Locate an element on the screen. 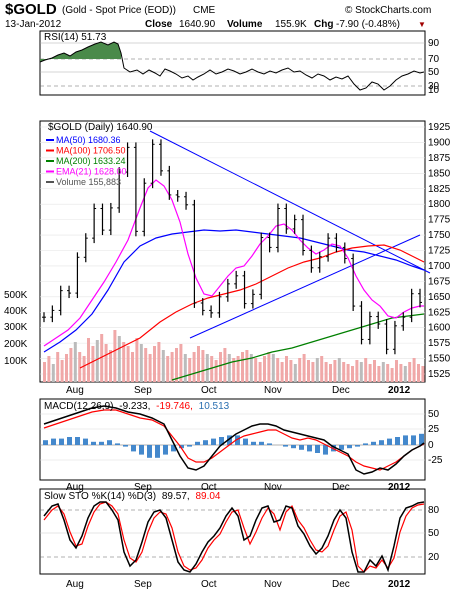  chg-value: -7.90 (-0.48%) is located at coordinates (368, 24).